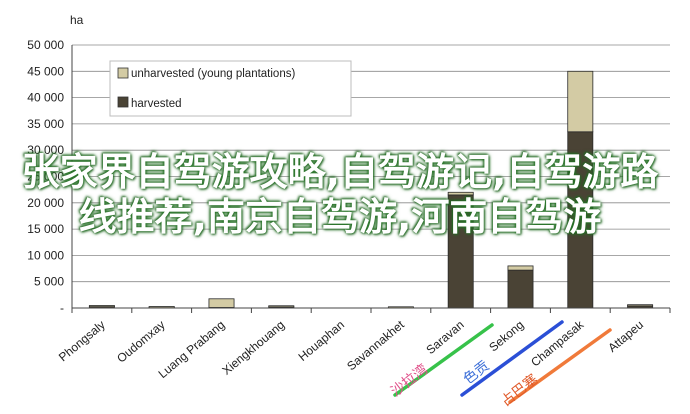 The image size is (690, 414). I want to click on x-tick-label: Attapeu, so click(625, 336).